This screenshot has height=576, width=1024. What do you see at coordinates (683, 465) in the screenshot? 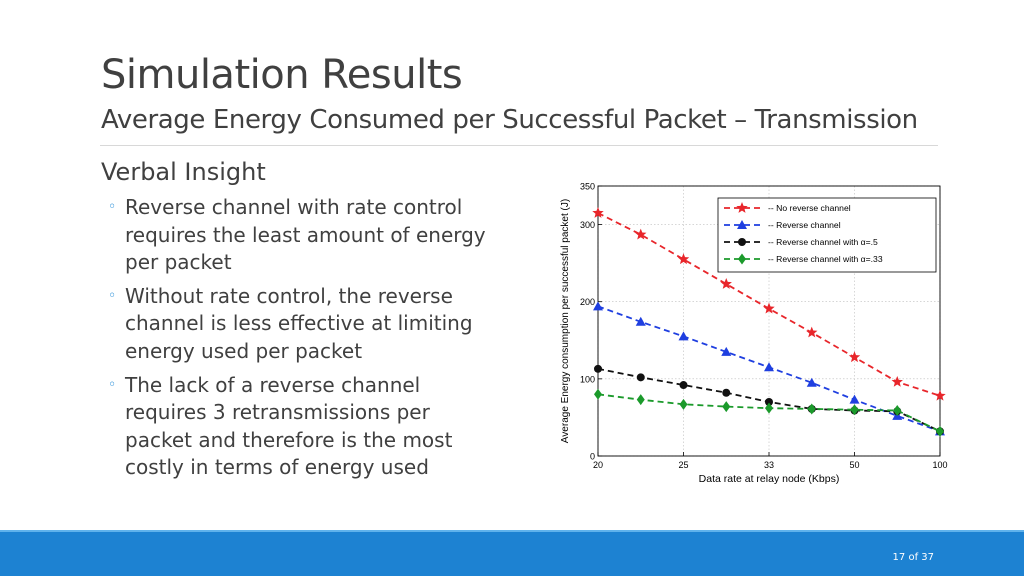
I see `x-tick-label: 25` at bounding box center [683, 465].